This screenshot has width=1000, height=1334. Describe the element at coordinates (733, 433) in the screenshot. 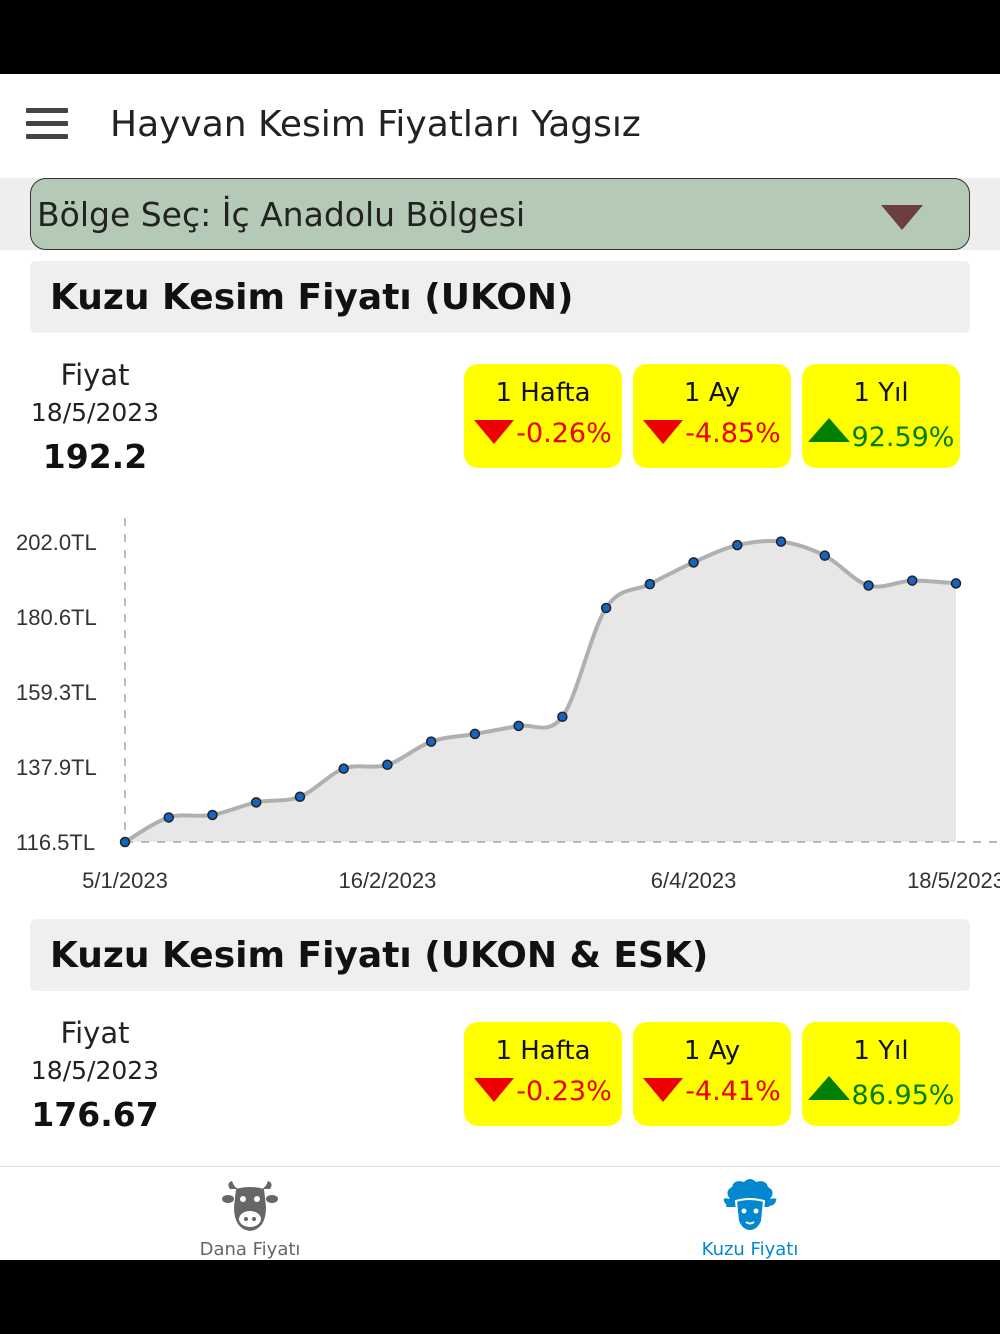

I see `change-value: -4.85%` at that location.